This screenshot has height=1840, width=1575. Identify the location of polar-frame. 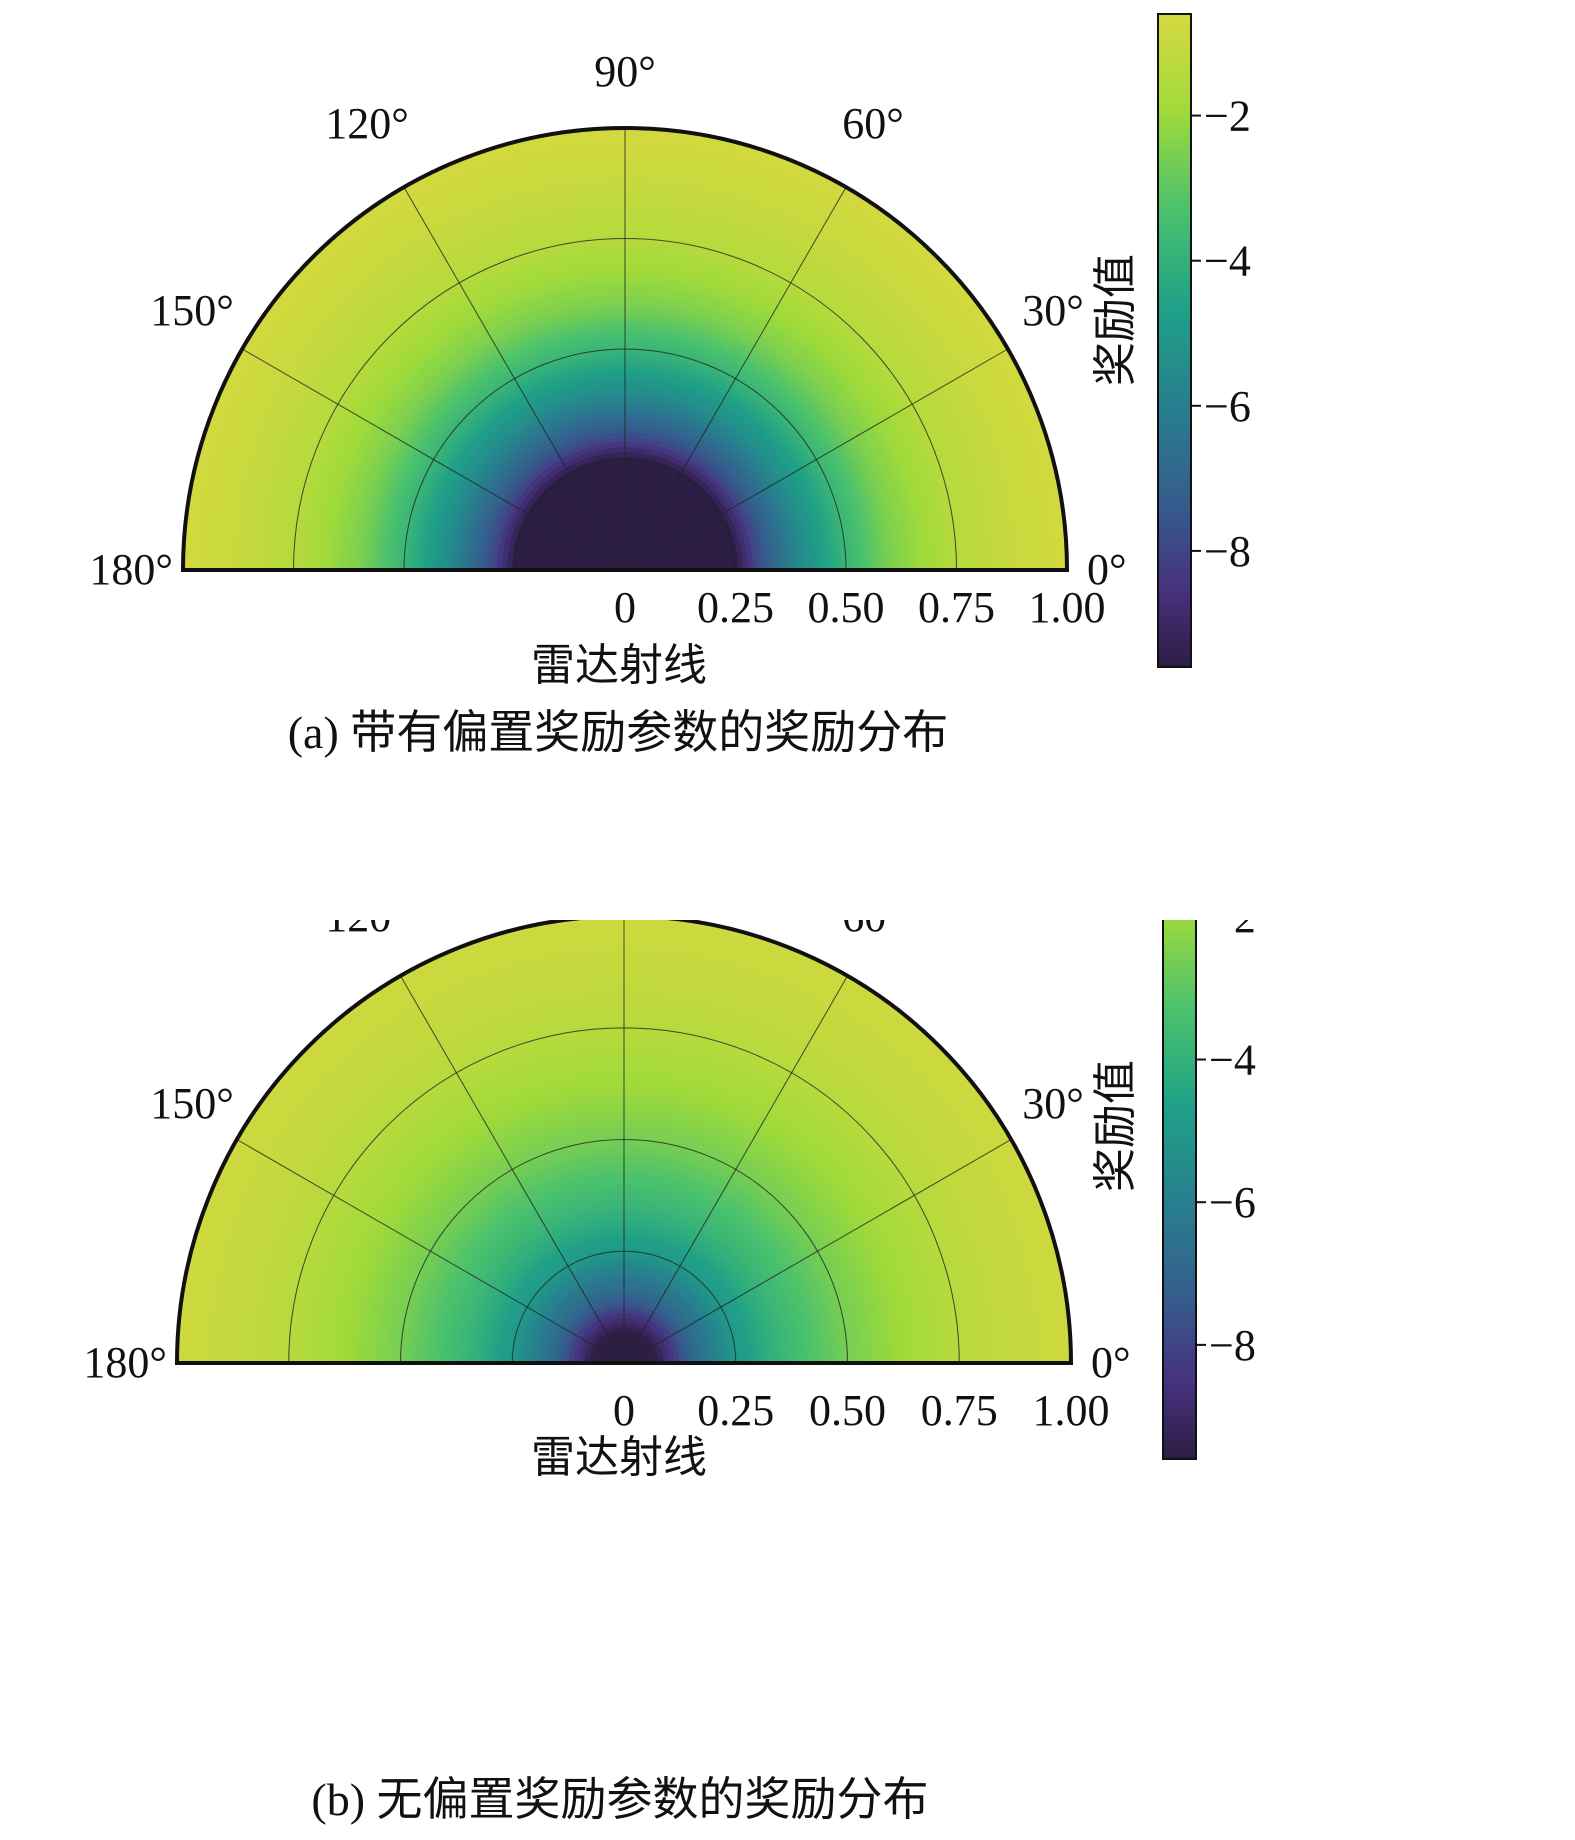
(625, 349).